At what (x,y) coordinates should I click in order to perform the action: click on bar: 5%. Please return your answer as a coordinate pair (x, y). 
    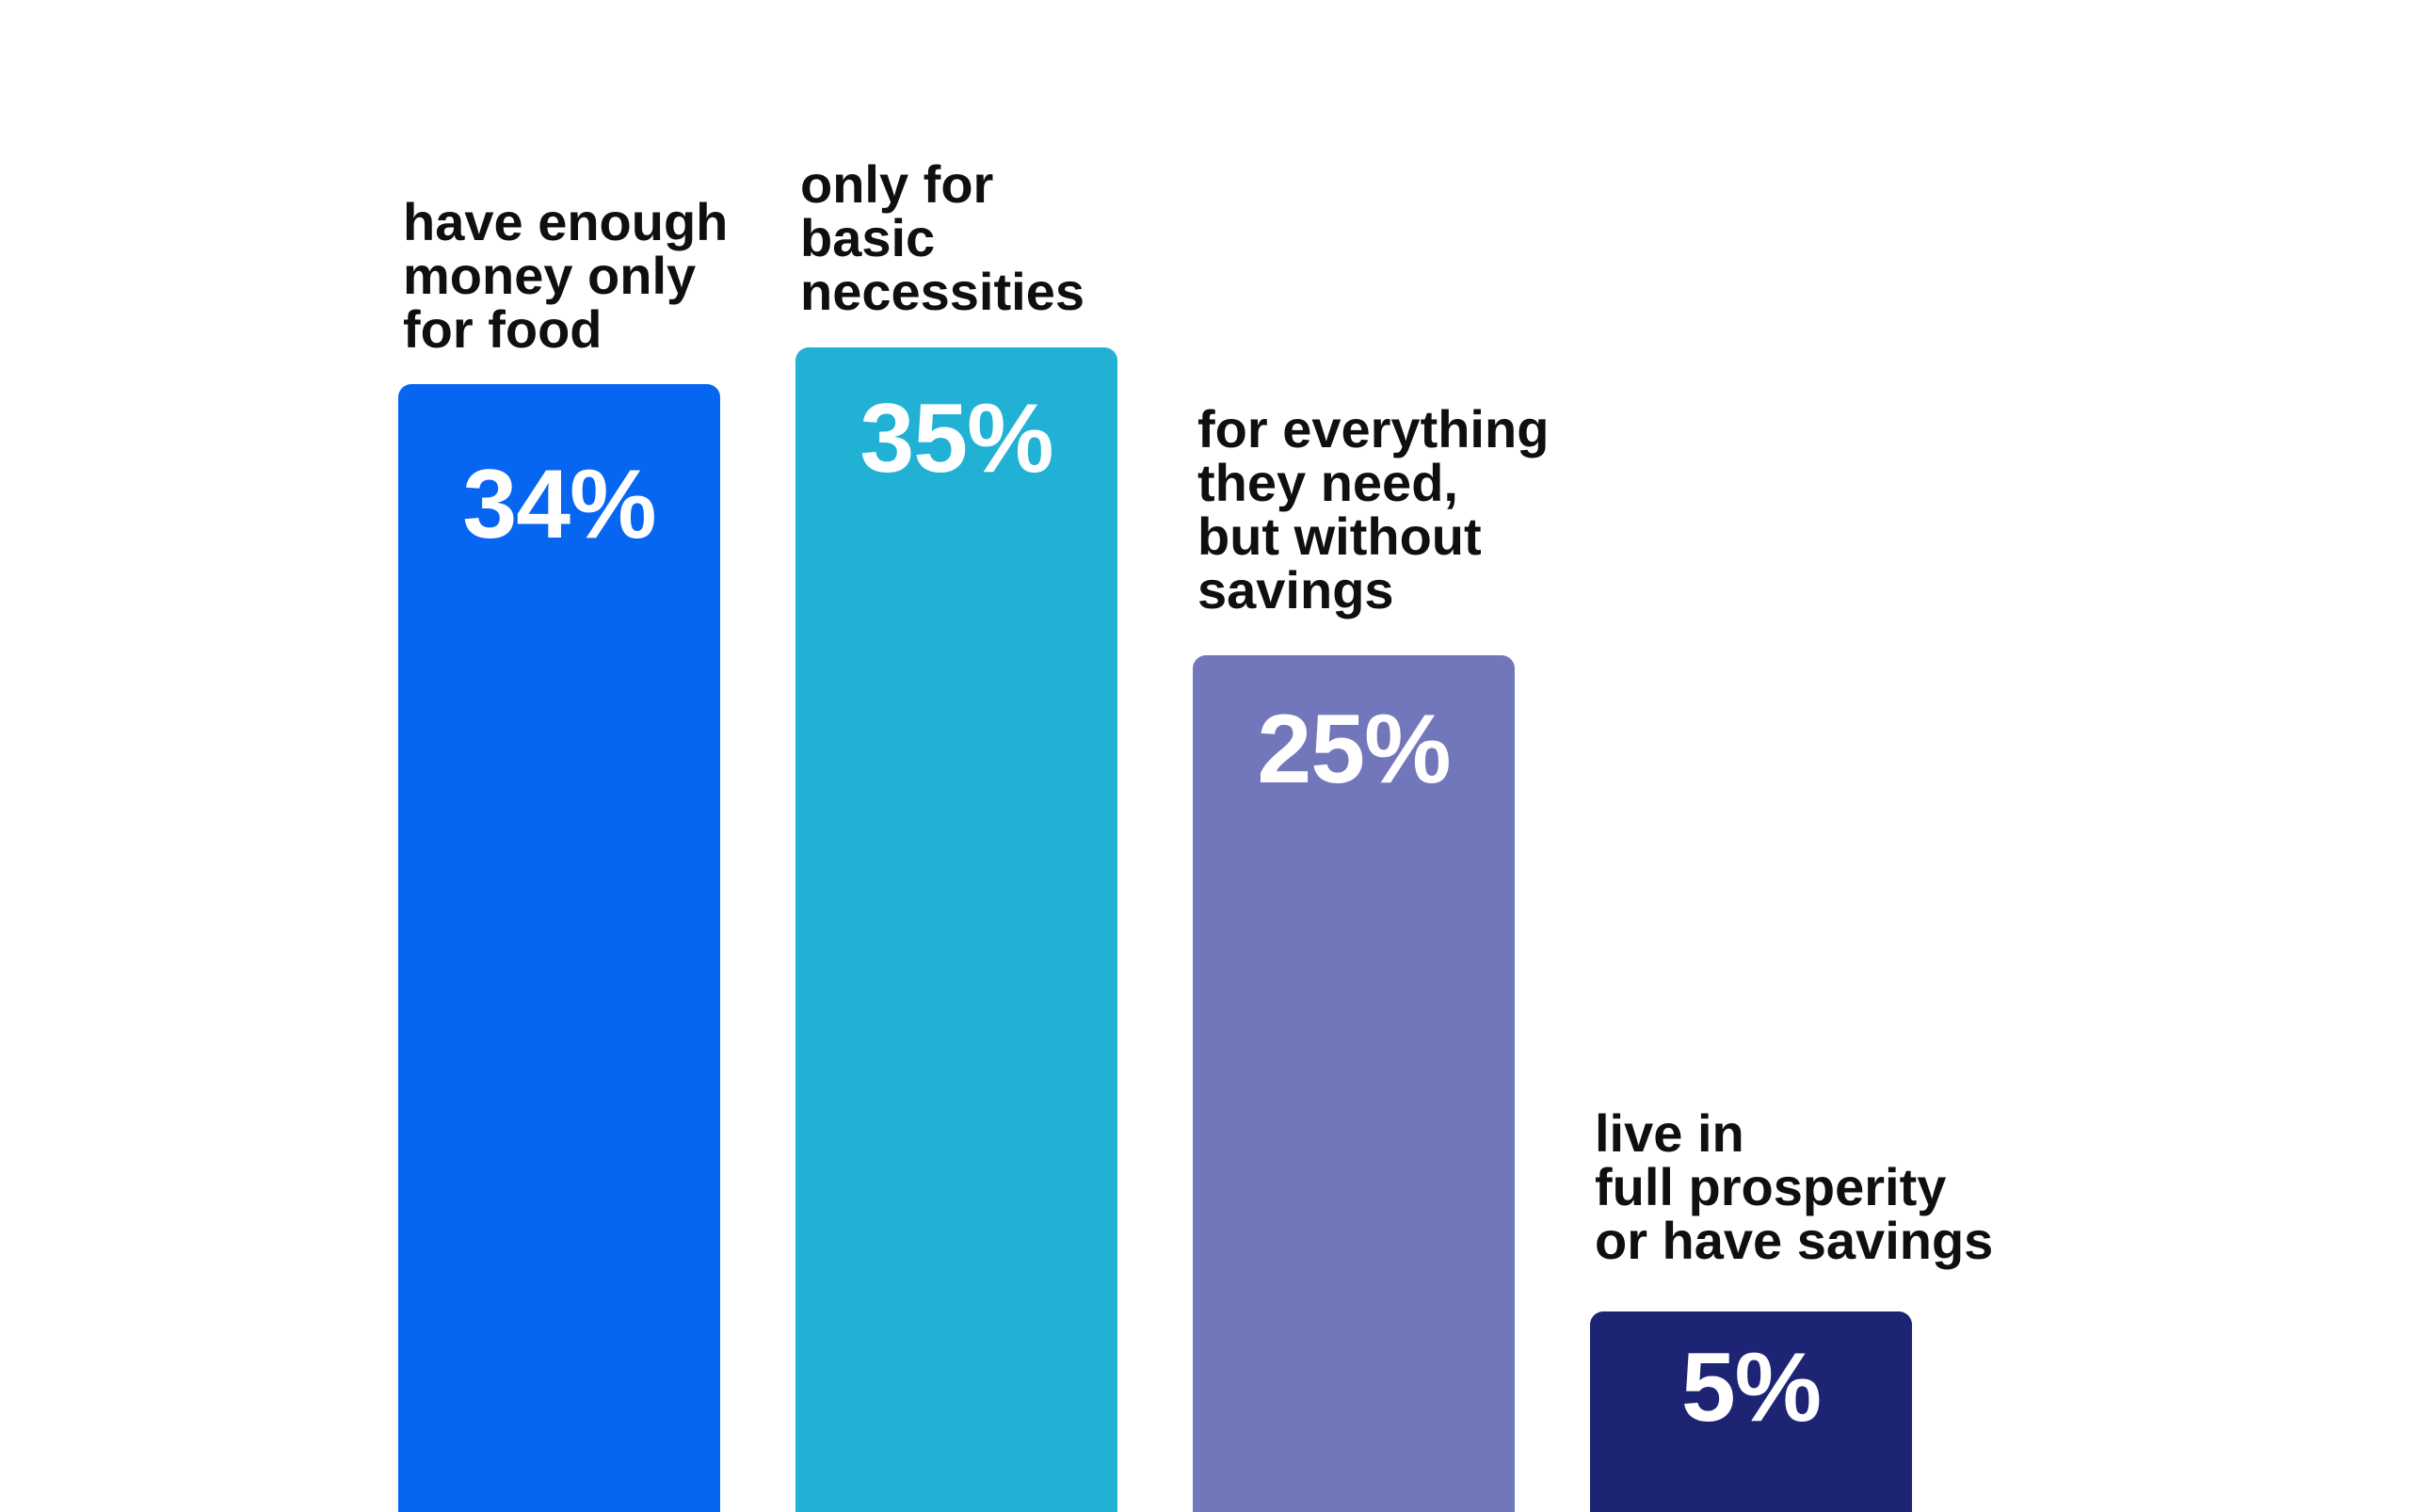
    Looking at the image, I should click on (1751, 1411).